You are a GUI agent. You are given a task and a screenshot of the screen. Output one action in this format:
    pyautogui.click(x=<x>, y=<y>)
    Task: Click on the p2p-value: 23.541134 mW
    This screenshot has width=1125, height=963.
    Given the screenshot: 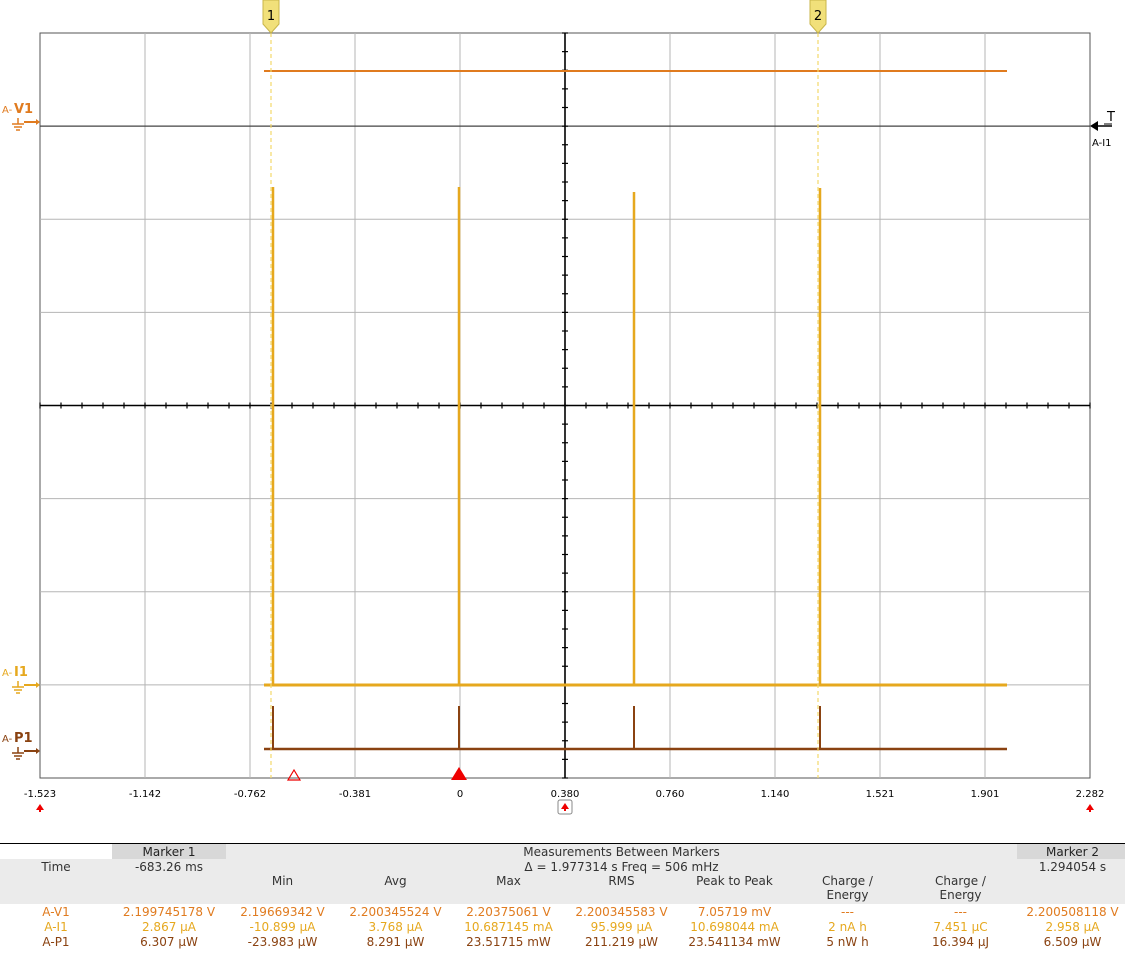 What is the action you would take?
    pyautogui.click(x=734, y=941)
    